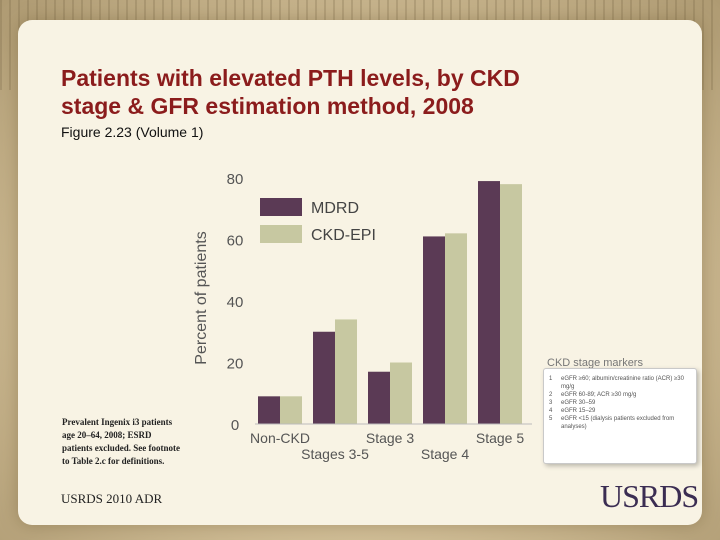  What do you see at coordinates (335, 208) in the screenshot?
I see `legend-label: MDRD` at bounding box center [335, 208].